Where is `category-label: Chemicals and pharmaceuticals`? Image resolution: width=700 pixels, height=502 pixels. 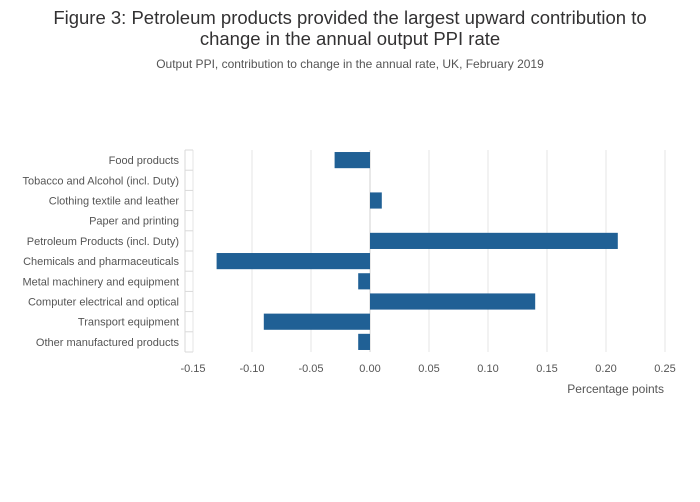 category-label: Chemicals and pharmaceuticals is located at coordinates (101, 262).